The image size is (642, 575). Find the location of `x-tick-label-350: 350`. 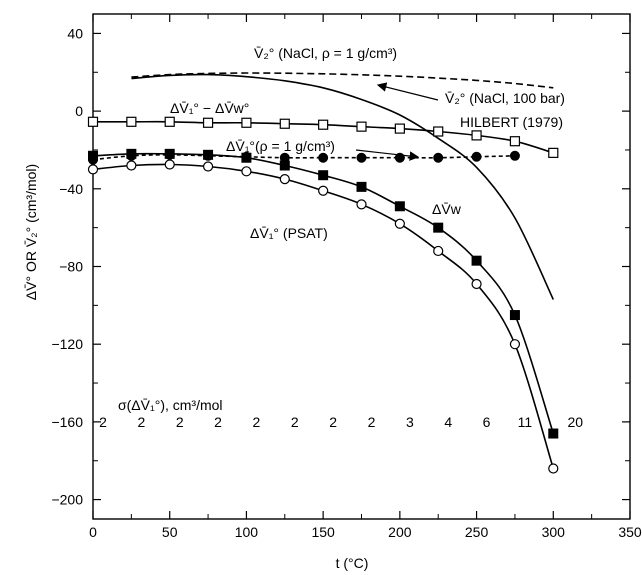

x-tick-label-350: 350 is located at coordinates (630, 532).